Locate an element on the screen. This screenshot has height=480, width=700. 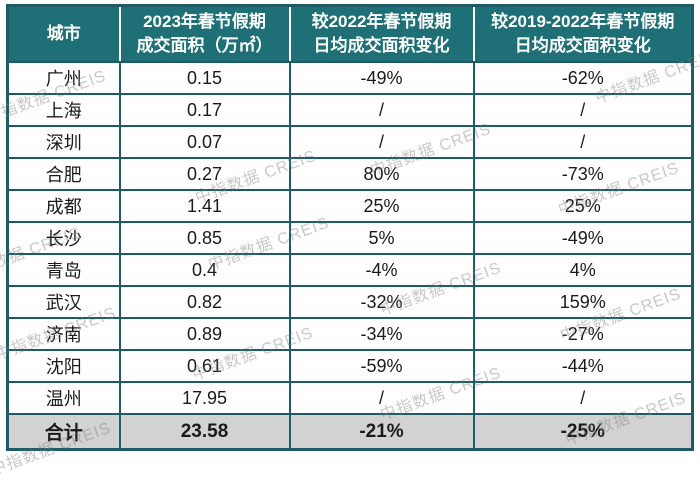
area-cell: 1.41 is located at coordinates (204, 206).